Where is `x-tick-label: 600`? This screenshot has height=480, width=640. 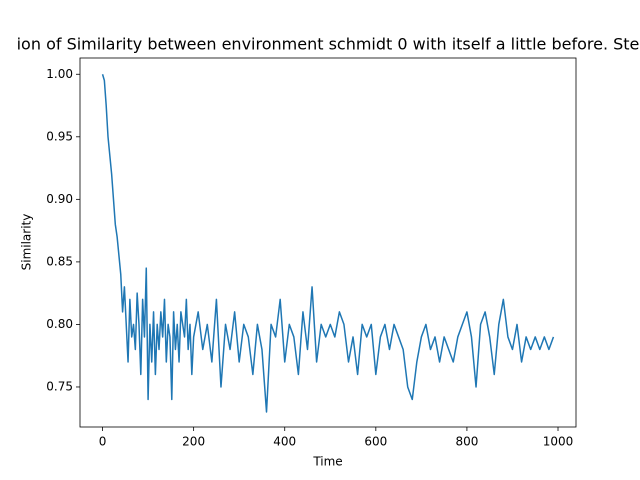
x-tick-label: 600 is located at coordinates (375, 442).